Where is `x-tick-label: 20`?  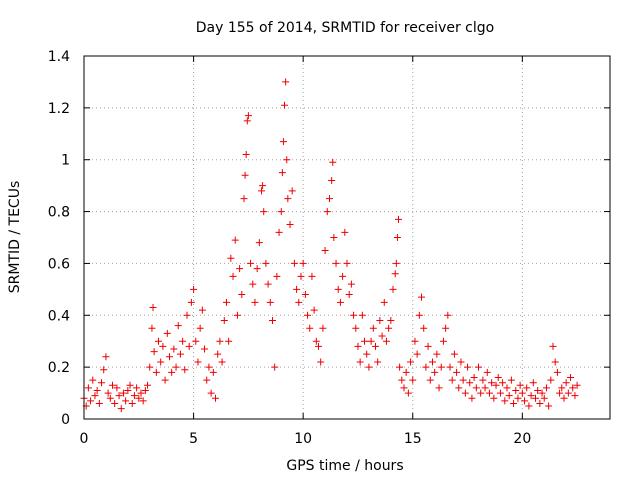 x-tick-label: 20 is located at coordinates (522, 439).